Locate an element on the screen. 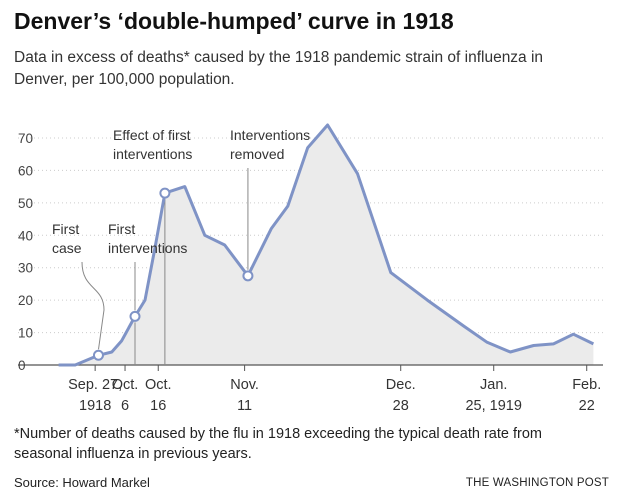 This screenshot has height=500, width=623. y-tick-label: 50 is located at coordinates (25, 203).